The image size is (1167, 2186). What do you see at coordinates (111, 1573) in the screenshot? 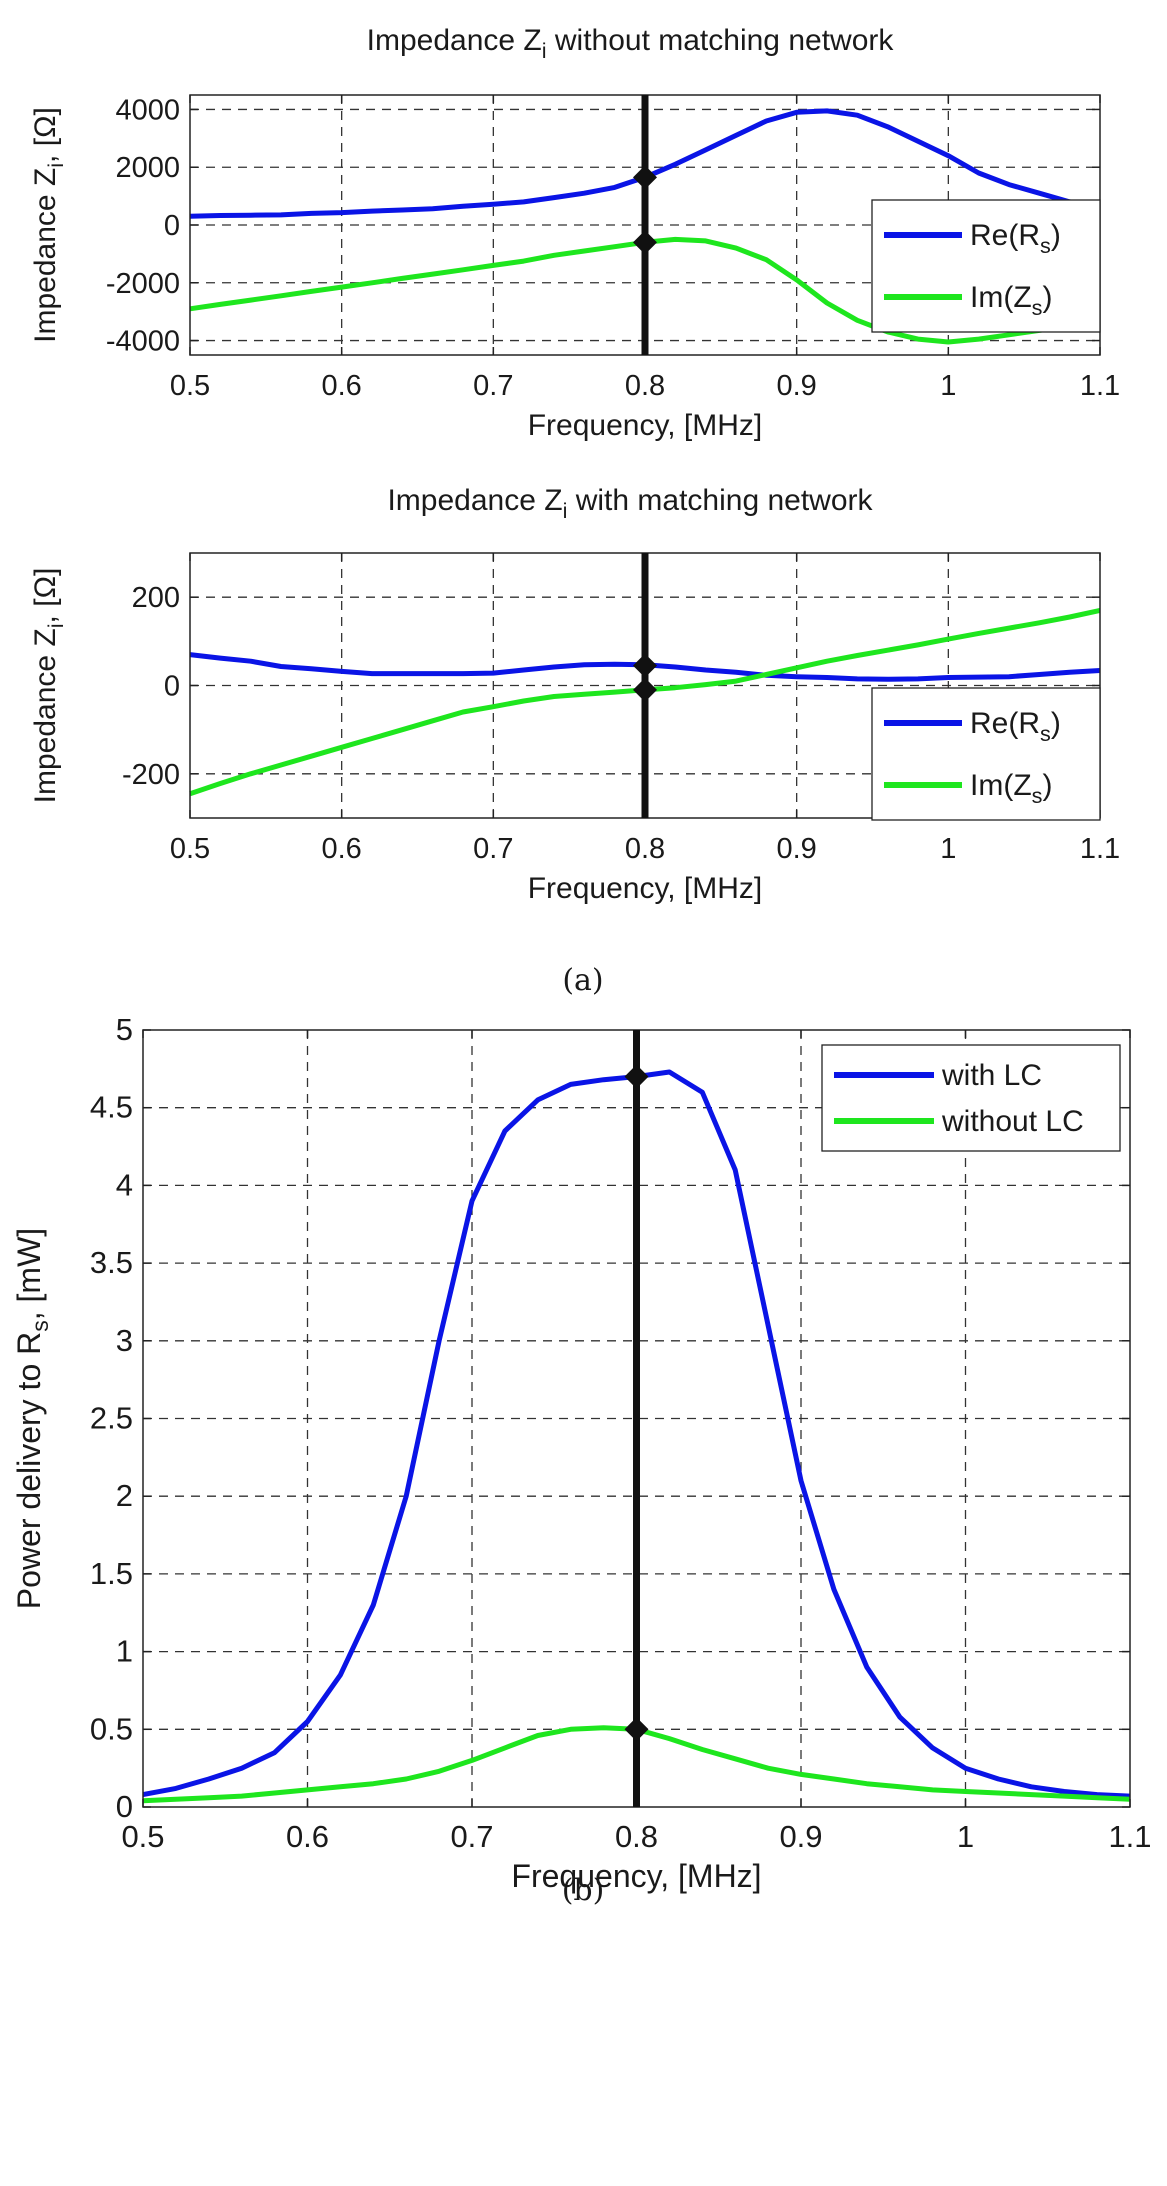
I see `y-tick-label: 1.5` at bounding box center [111, 1573].